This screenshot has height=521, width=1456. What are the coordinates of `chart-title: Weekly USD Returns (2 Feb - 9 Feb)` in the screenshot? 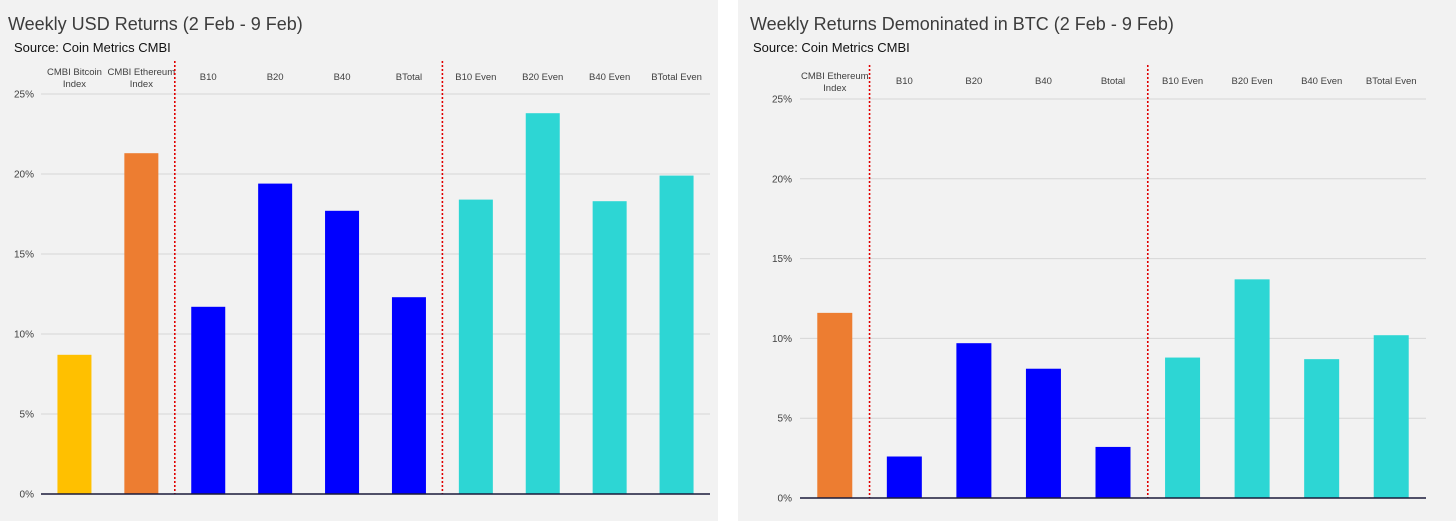 It's located at (155, 24).